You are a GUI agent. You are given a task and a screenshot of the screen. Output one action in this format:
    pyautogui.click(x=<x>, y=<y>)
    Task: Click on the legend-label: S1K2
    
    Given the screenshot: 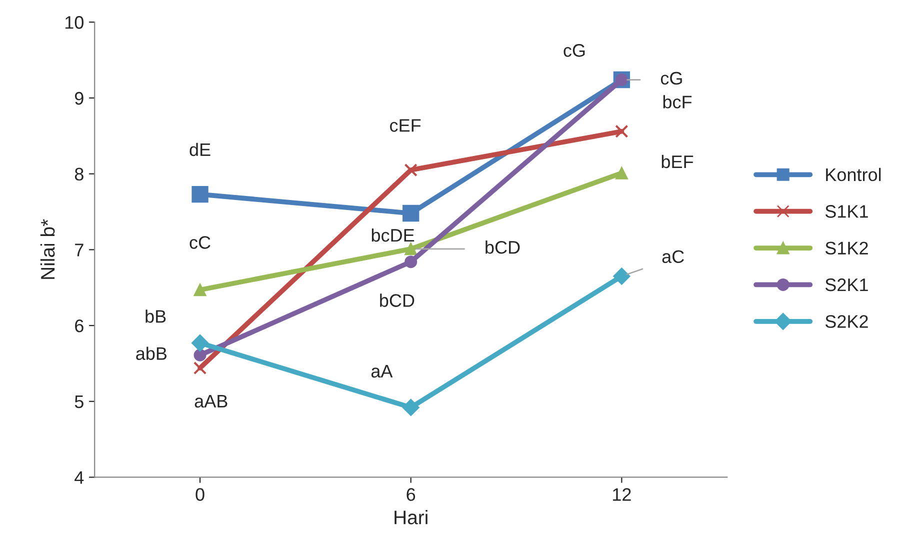 What is the action you would take?
    pyautogui.click(x=846, y=248)
    